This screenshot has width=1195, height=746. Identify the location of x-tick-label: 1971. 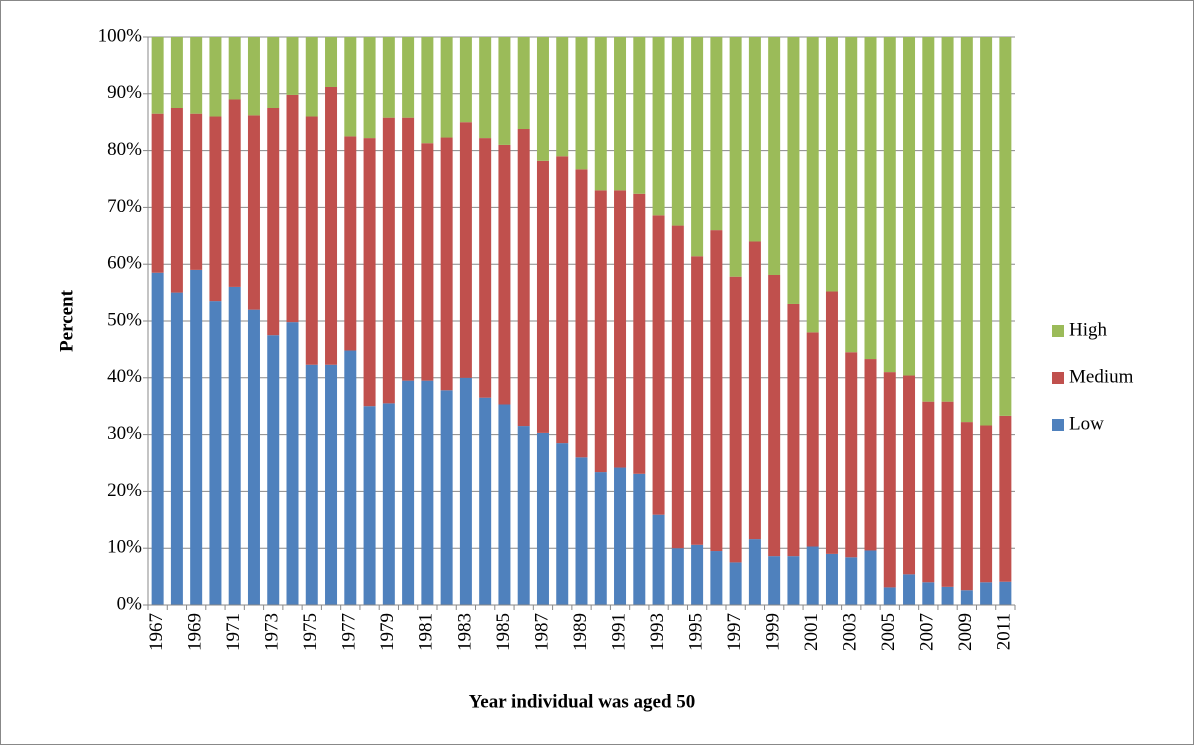
(233, 632).